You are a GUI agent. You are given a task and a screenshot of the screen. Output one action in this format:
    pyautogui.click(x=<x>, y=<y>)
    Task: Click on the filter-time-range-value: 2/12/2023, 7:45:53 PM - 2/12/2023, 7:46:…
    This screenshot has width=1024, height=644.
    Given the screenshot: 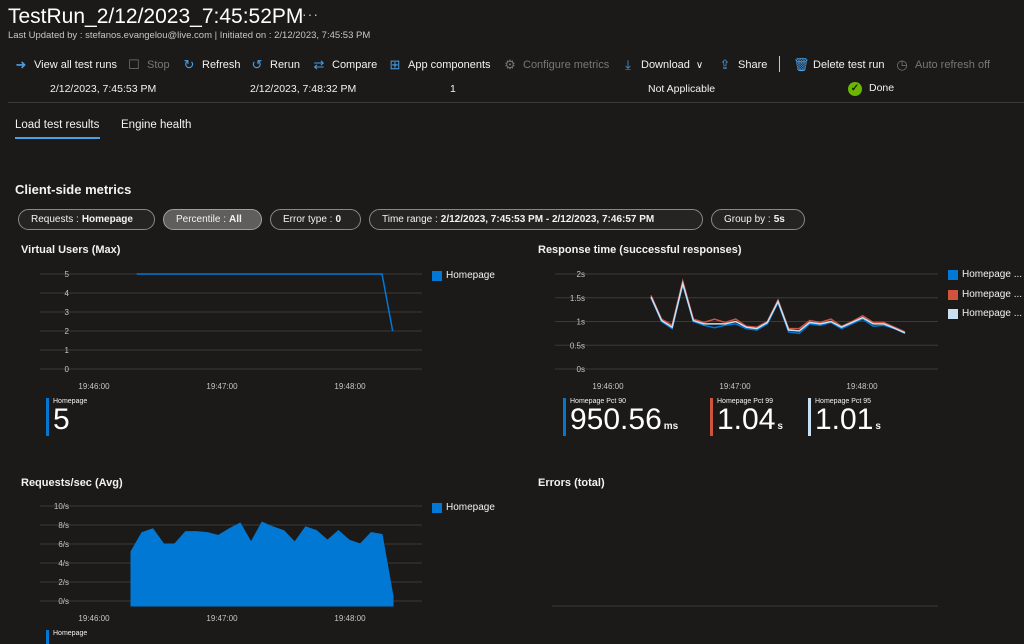 What is the action you would take?
    pyautogui.click(x=547, y=219)
    